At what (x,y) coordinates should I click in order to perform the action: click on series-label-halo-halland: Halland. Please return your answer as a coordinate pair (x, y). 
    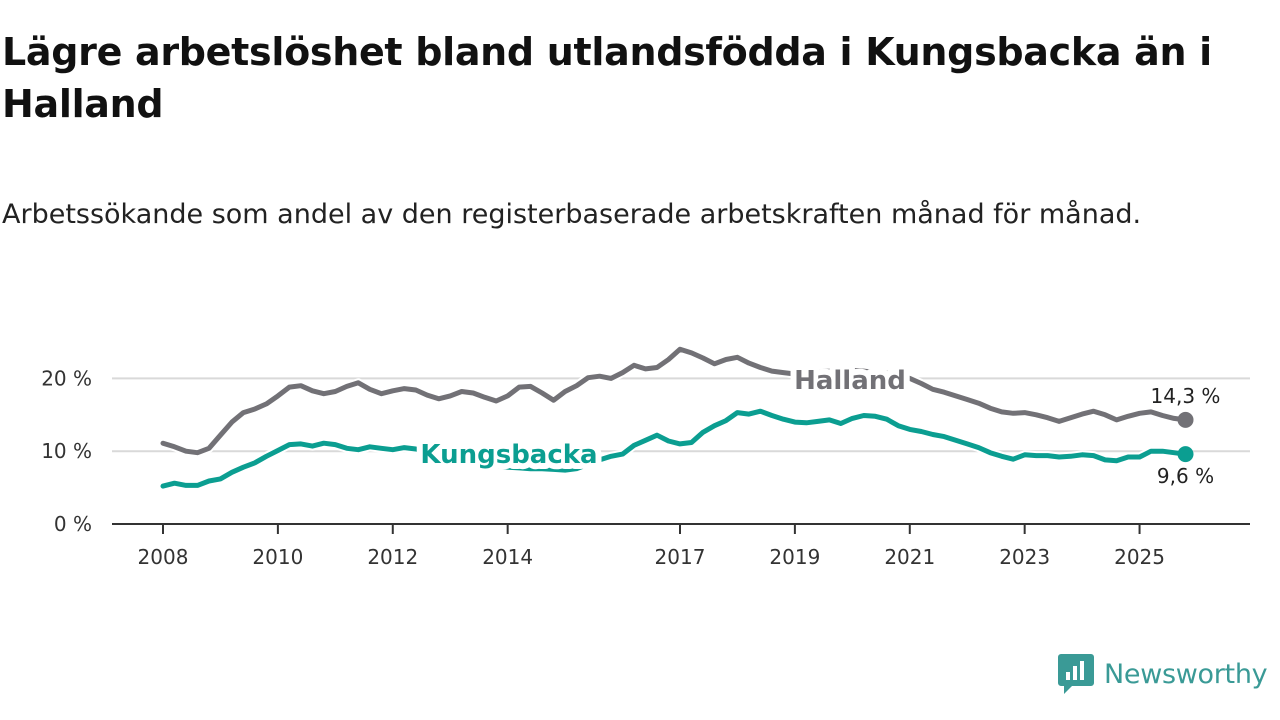
    Looking at the image, I should click on (850, 381).